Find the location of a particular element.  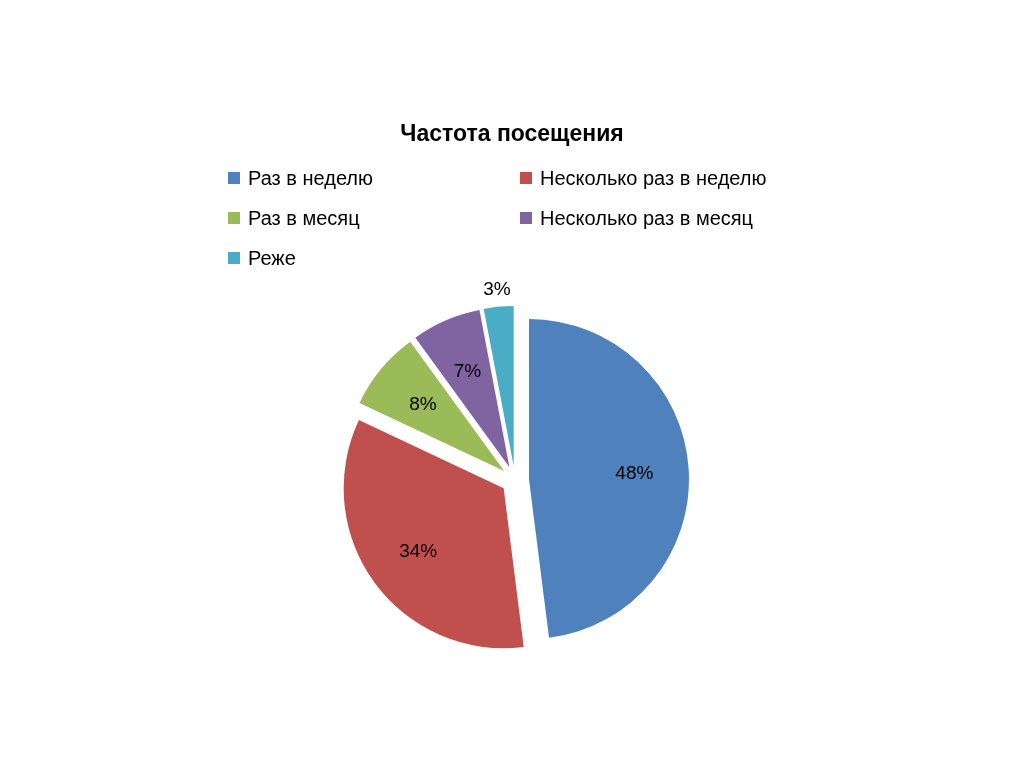

data-label: 8% is located at coordinates (423, 404).